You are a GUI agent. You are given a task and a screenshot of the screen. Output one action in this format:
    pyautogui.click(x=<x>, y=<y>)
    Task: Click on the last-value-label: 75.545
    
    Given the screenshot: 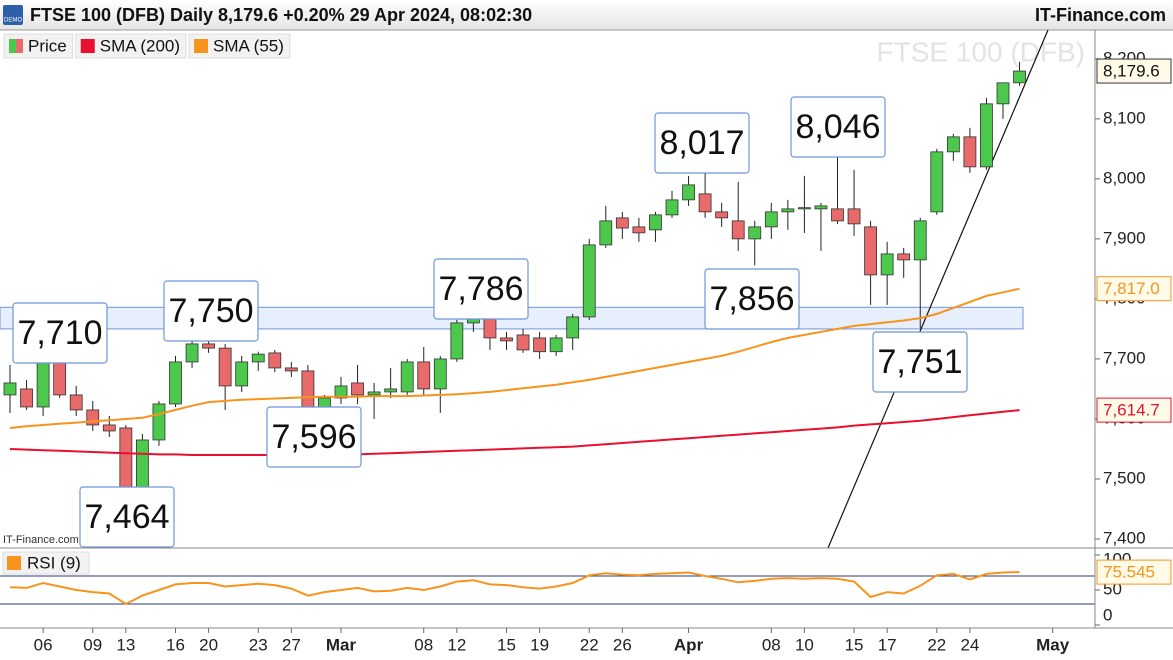 What is the action you would take?
    pyautogui.click(x=1129, y=572)
    